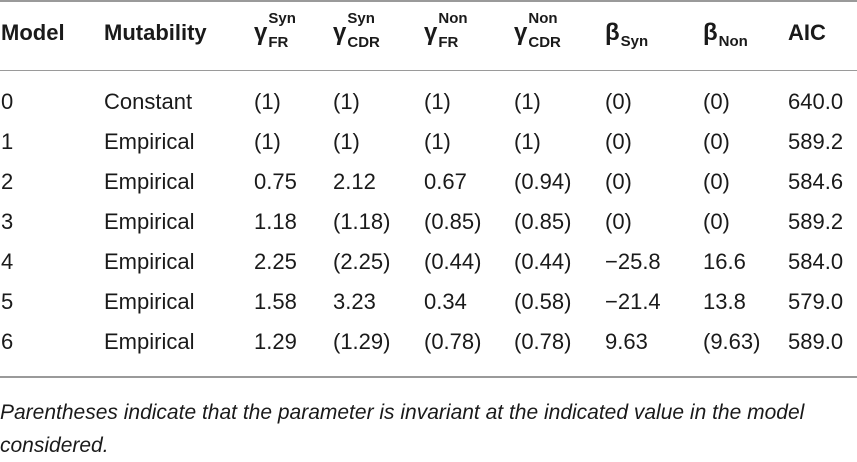  Describe the element at coordinates (275, 221) in the screenshot. I see `cell-gamma-syn-fr: 1.18` at that location.